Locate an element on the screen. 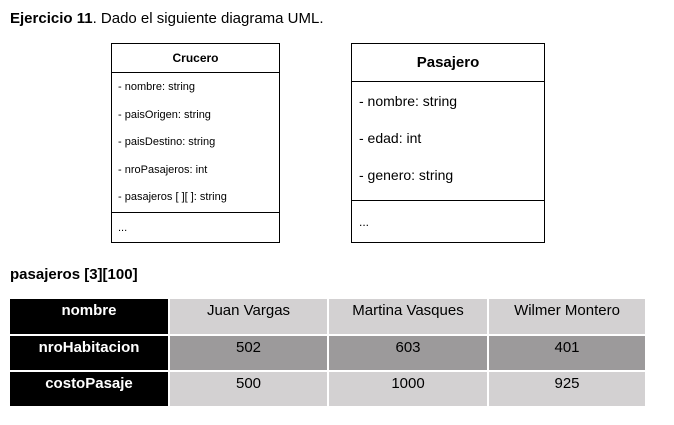 The width and height of the screenshot is (674, 425). attribute-pais-destino: - paisDestino: string is located at coordinates (167, 142).